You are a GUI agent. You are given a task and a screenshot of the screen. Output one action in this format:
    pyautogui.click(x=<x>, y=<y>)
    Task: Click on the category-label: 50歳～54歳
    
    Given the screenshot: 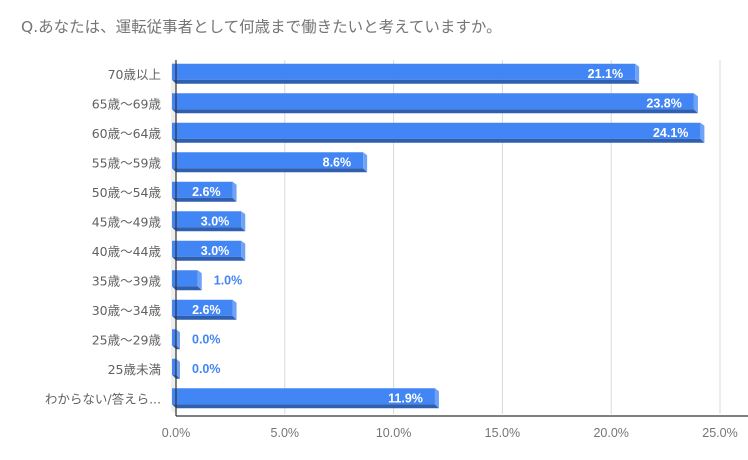 What is the action you would take?
    pyautogui.click(x=127, y=192)
    